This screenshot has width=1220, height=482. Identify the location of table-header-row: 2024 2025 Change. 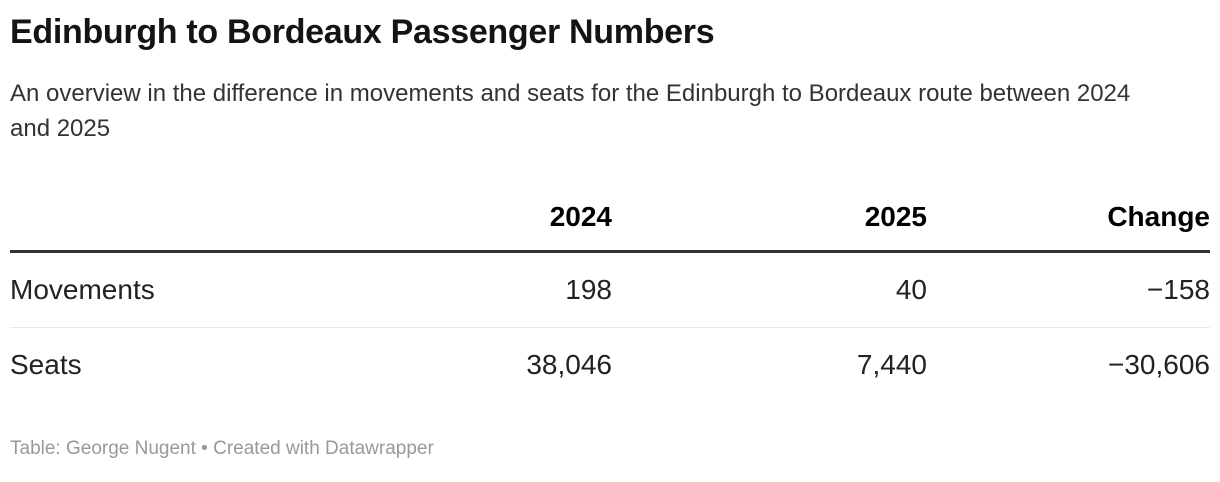
(610, 223).